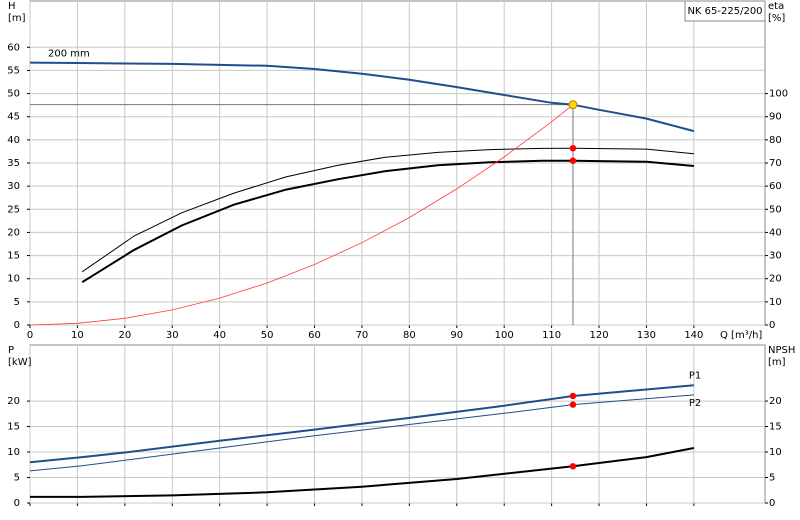 Image resolution: width=800 pixels, height=520 pixels. What do you see at coordinates (775, 117) in the screenshot?
I see `y2-tick-label: 90` at bounding box center [775, 117].